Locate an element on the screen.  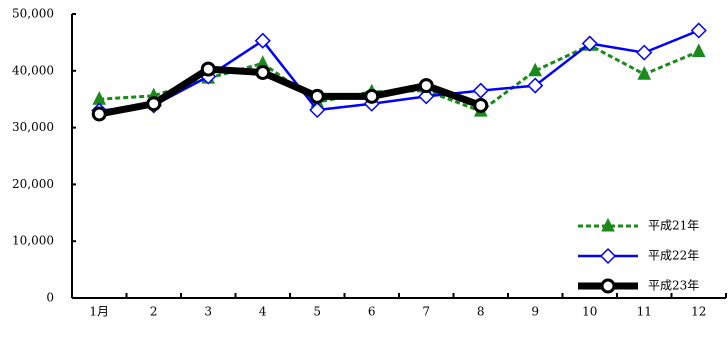
x-tick-label: 12 is located at coordinates (698, 312).